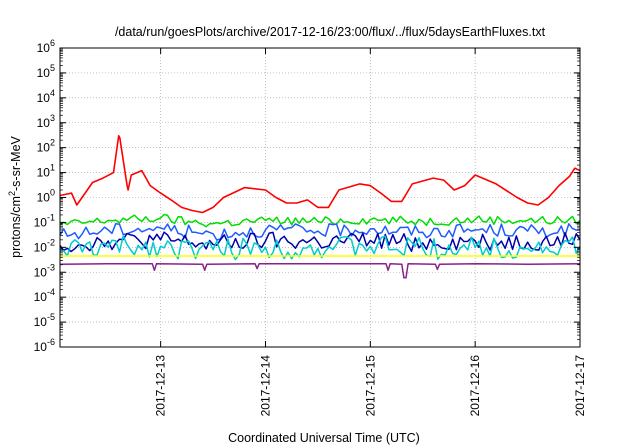 The height and width of the screenshot is (448, 640). I want to click on y-tick-label: 10⁻², so click(44, 245).